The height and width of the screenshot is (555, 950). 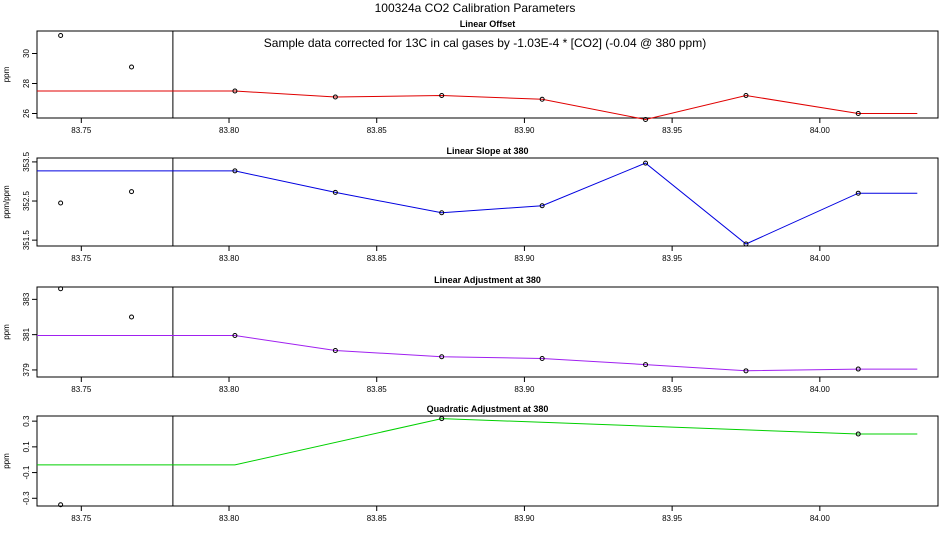 What do you see at coordinates (26, 472) in the screenshot?
I see `y-tick-label: -0.1` at bounding box center [26, 472].